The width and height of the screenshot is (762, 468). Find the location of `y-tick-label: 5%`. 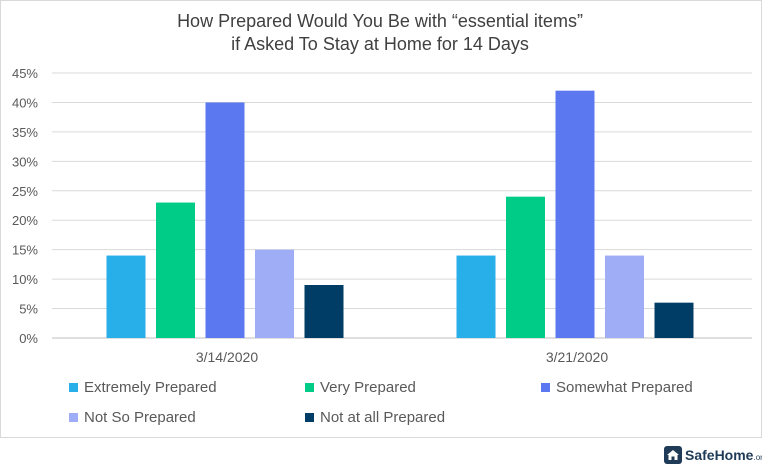

y-tick-label: 5% is located at coordinates (28, 309).